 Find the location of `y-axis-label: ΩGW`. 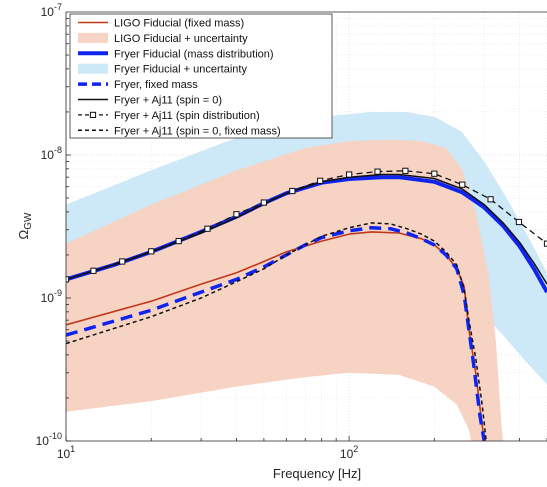

y-axis-label: ΩGW is located at coordinates (25, 225).